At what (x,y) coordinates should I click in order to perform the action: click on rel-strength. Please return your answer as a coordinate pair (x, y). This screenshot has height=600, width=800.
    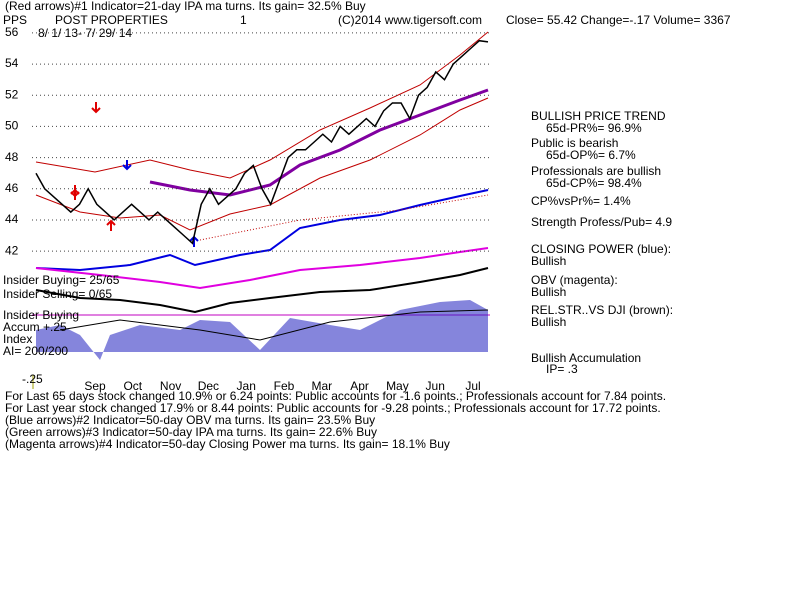
    Looking at the image, I should click on (262, 290).